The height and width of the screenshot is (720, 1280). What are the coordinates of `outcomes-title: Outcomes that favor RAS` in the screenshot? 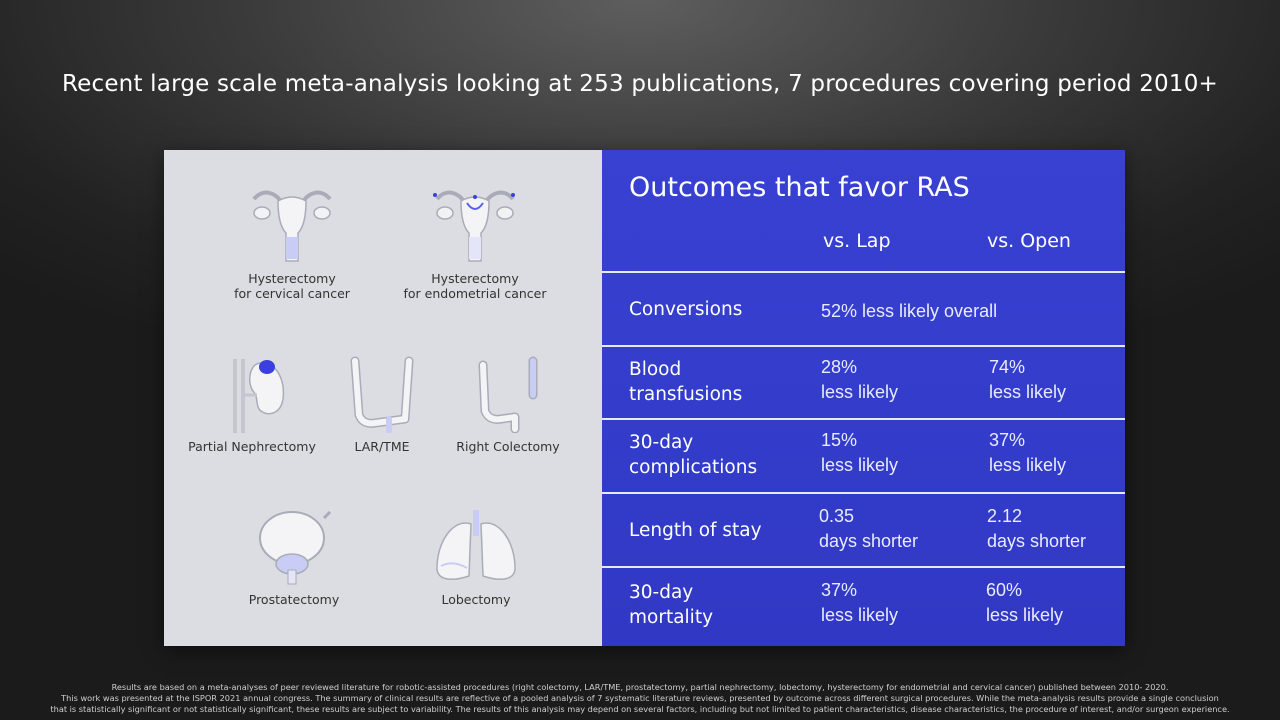 It's located at (799, 187).